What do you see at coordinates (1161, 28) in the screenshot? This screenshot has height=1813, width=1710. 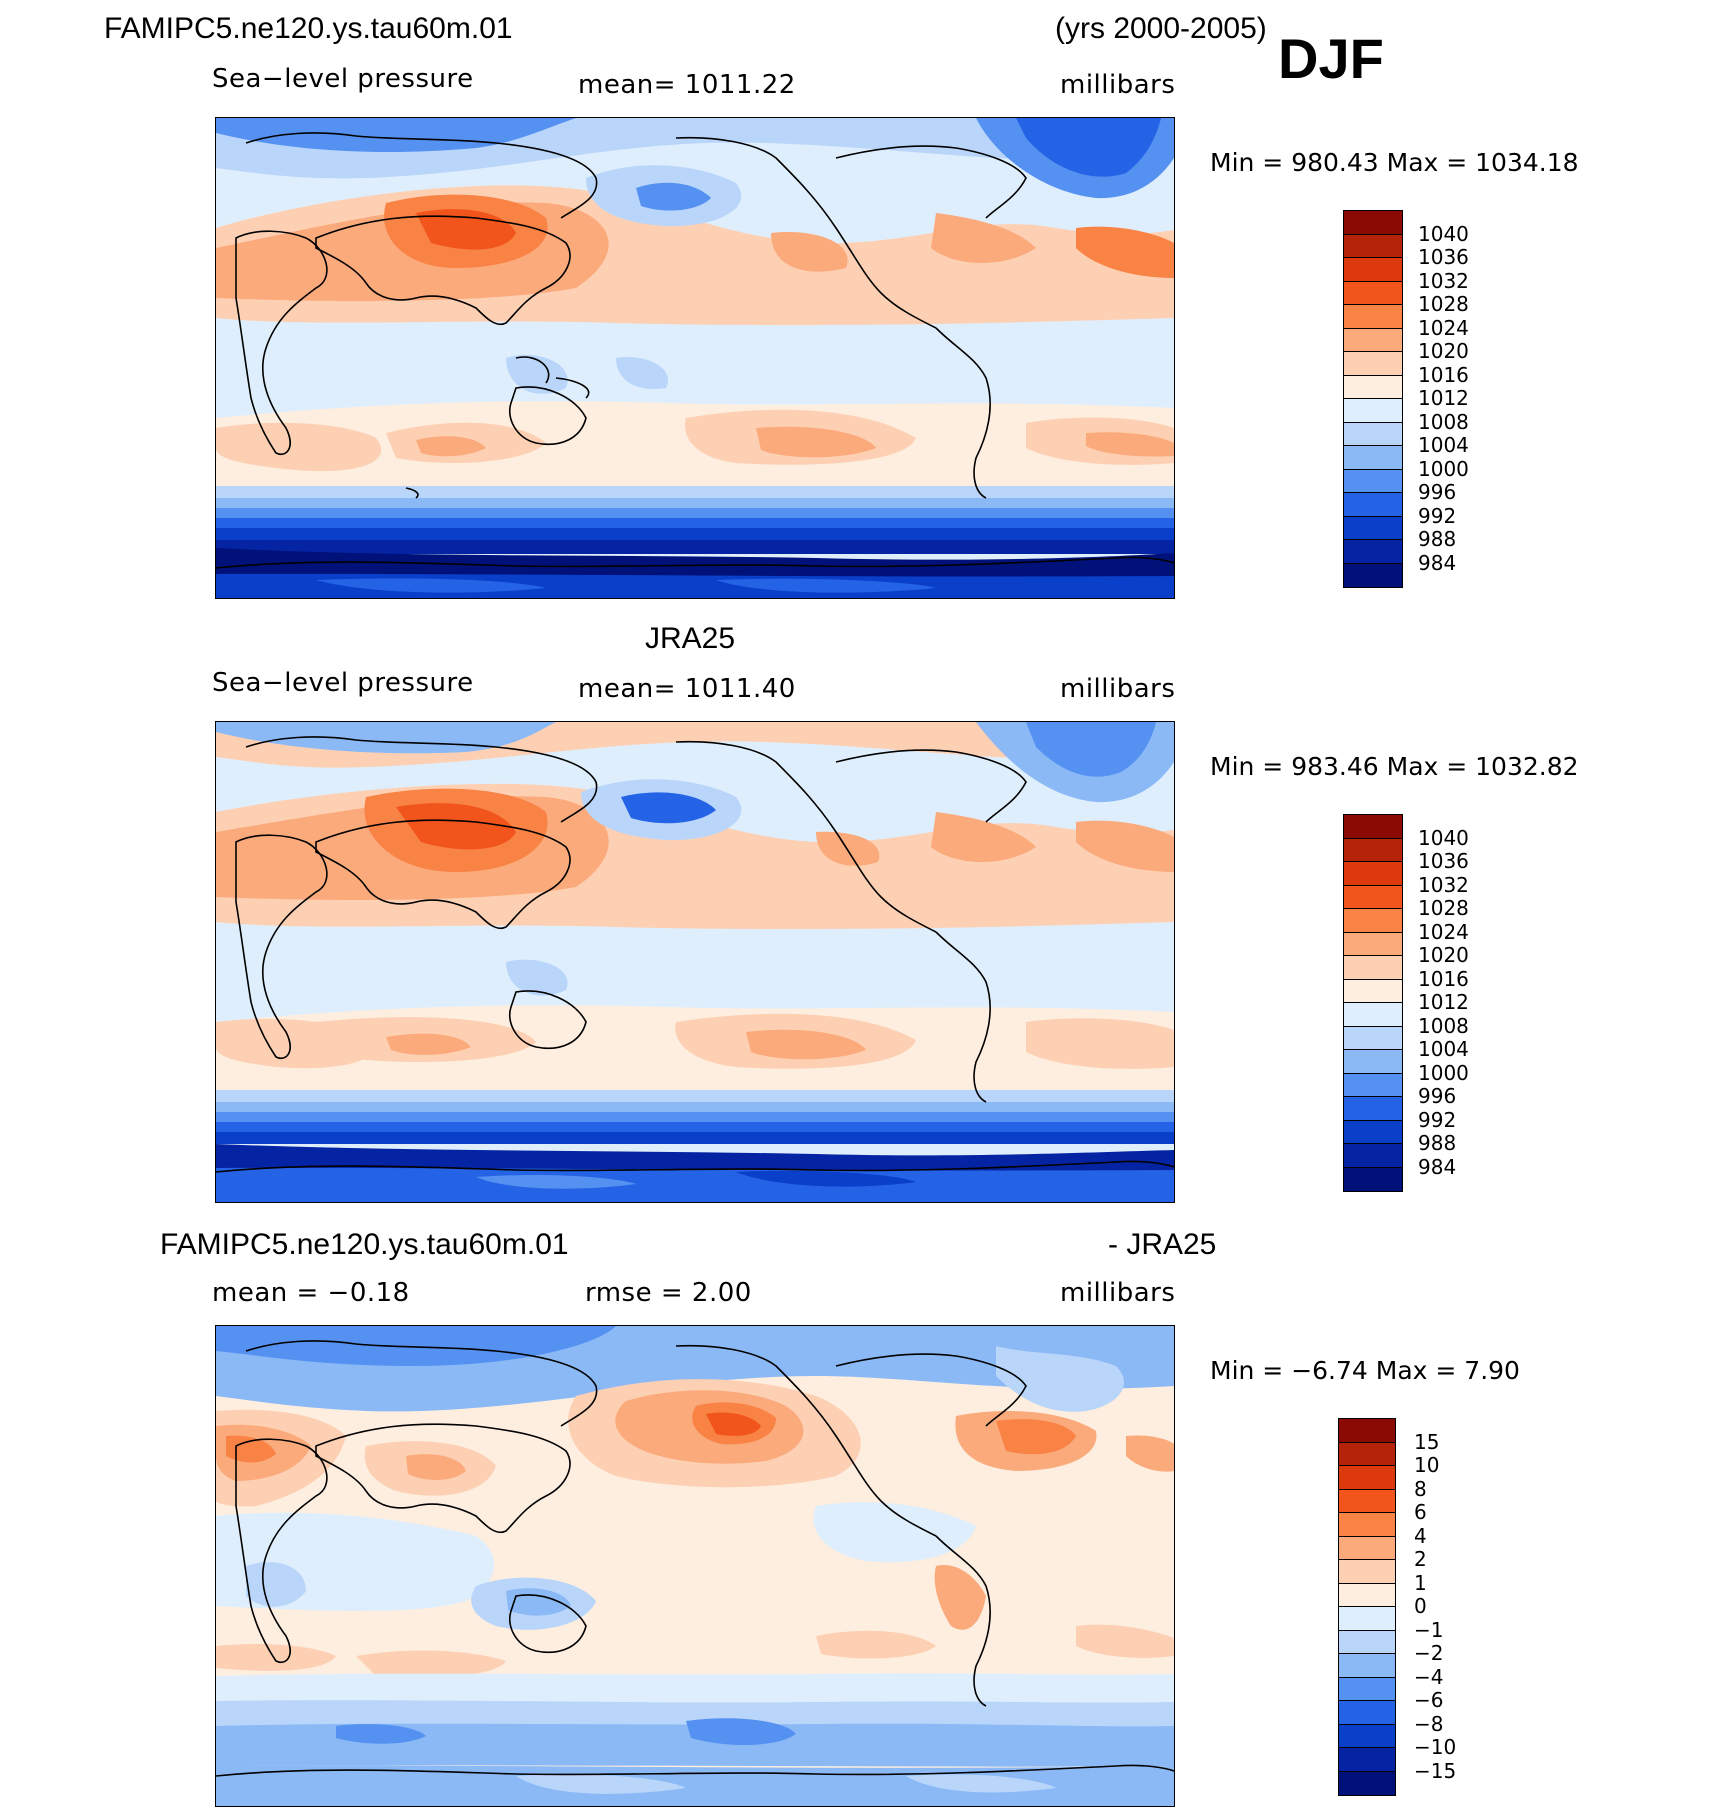 I see `years-label: (yrs 2000-2005)` at bounding box center [1161, 28].